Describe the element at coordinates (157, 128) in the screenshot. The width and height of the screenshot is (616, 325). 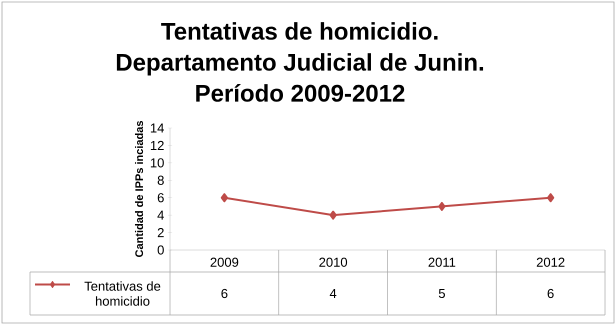
I see `y-tick-label: 14` at that location.